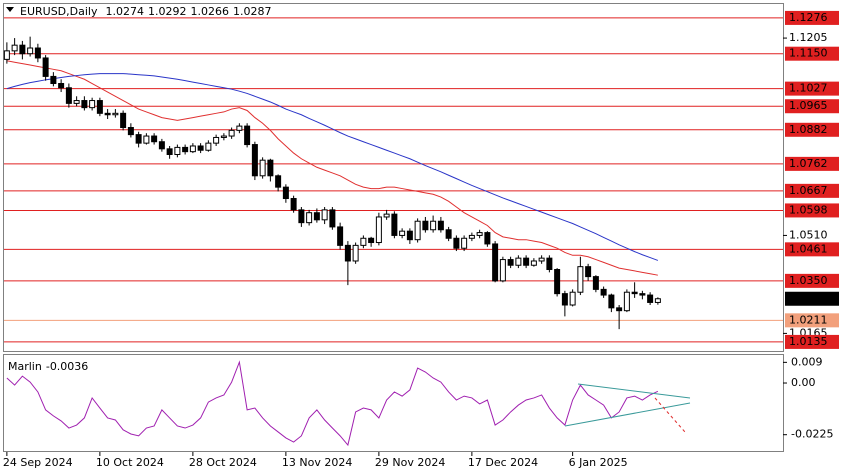 This screenshot has width=841, height=474. I want to click on x-tick-label: 6 Jan 2025, so click(598, 462).